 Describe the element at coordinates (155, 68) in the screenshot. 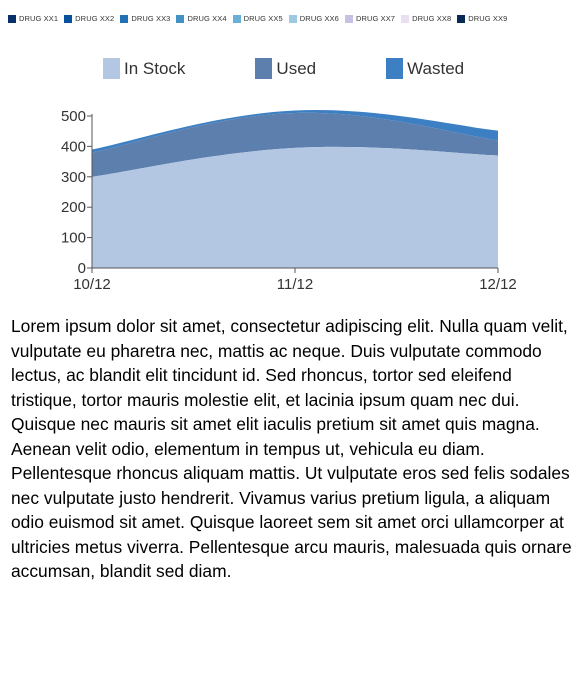

I see `legend-label: In Stock` at that location.